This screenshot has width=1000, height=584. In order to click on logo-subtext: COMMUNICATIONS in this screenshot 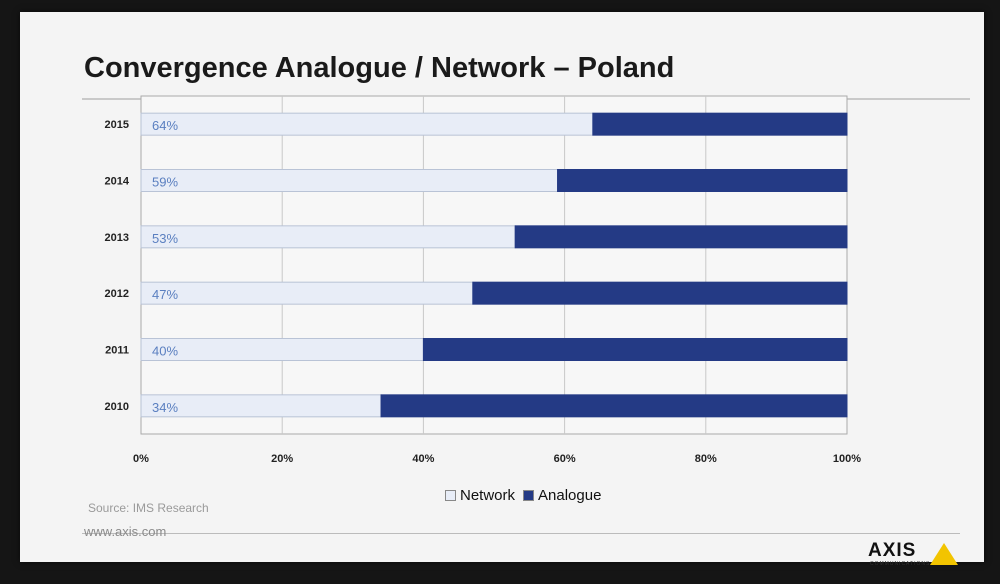, I will do `click(900, 564)`.